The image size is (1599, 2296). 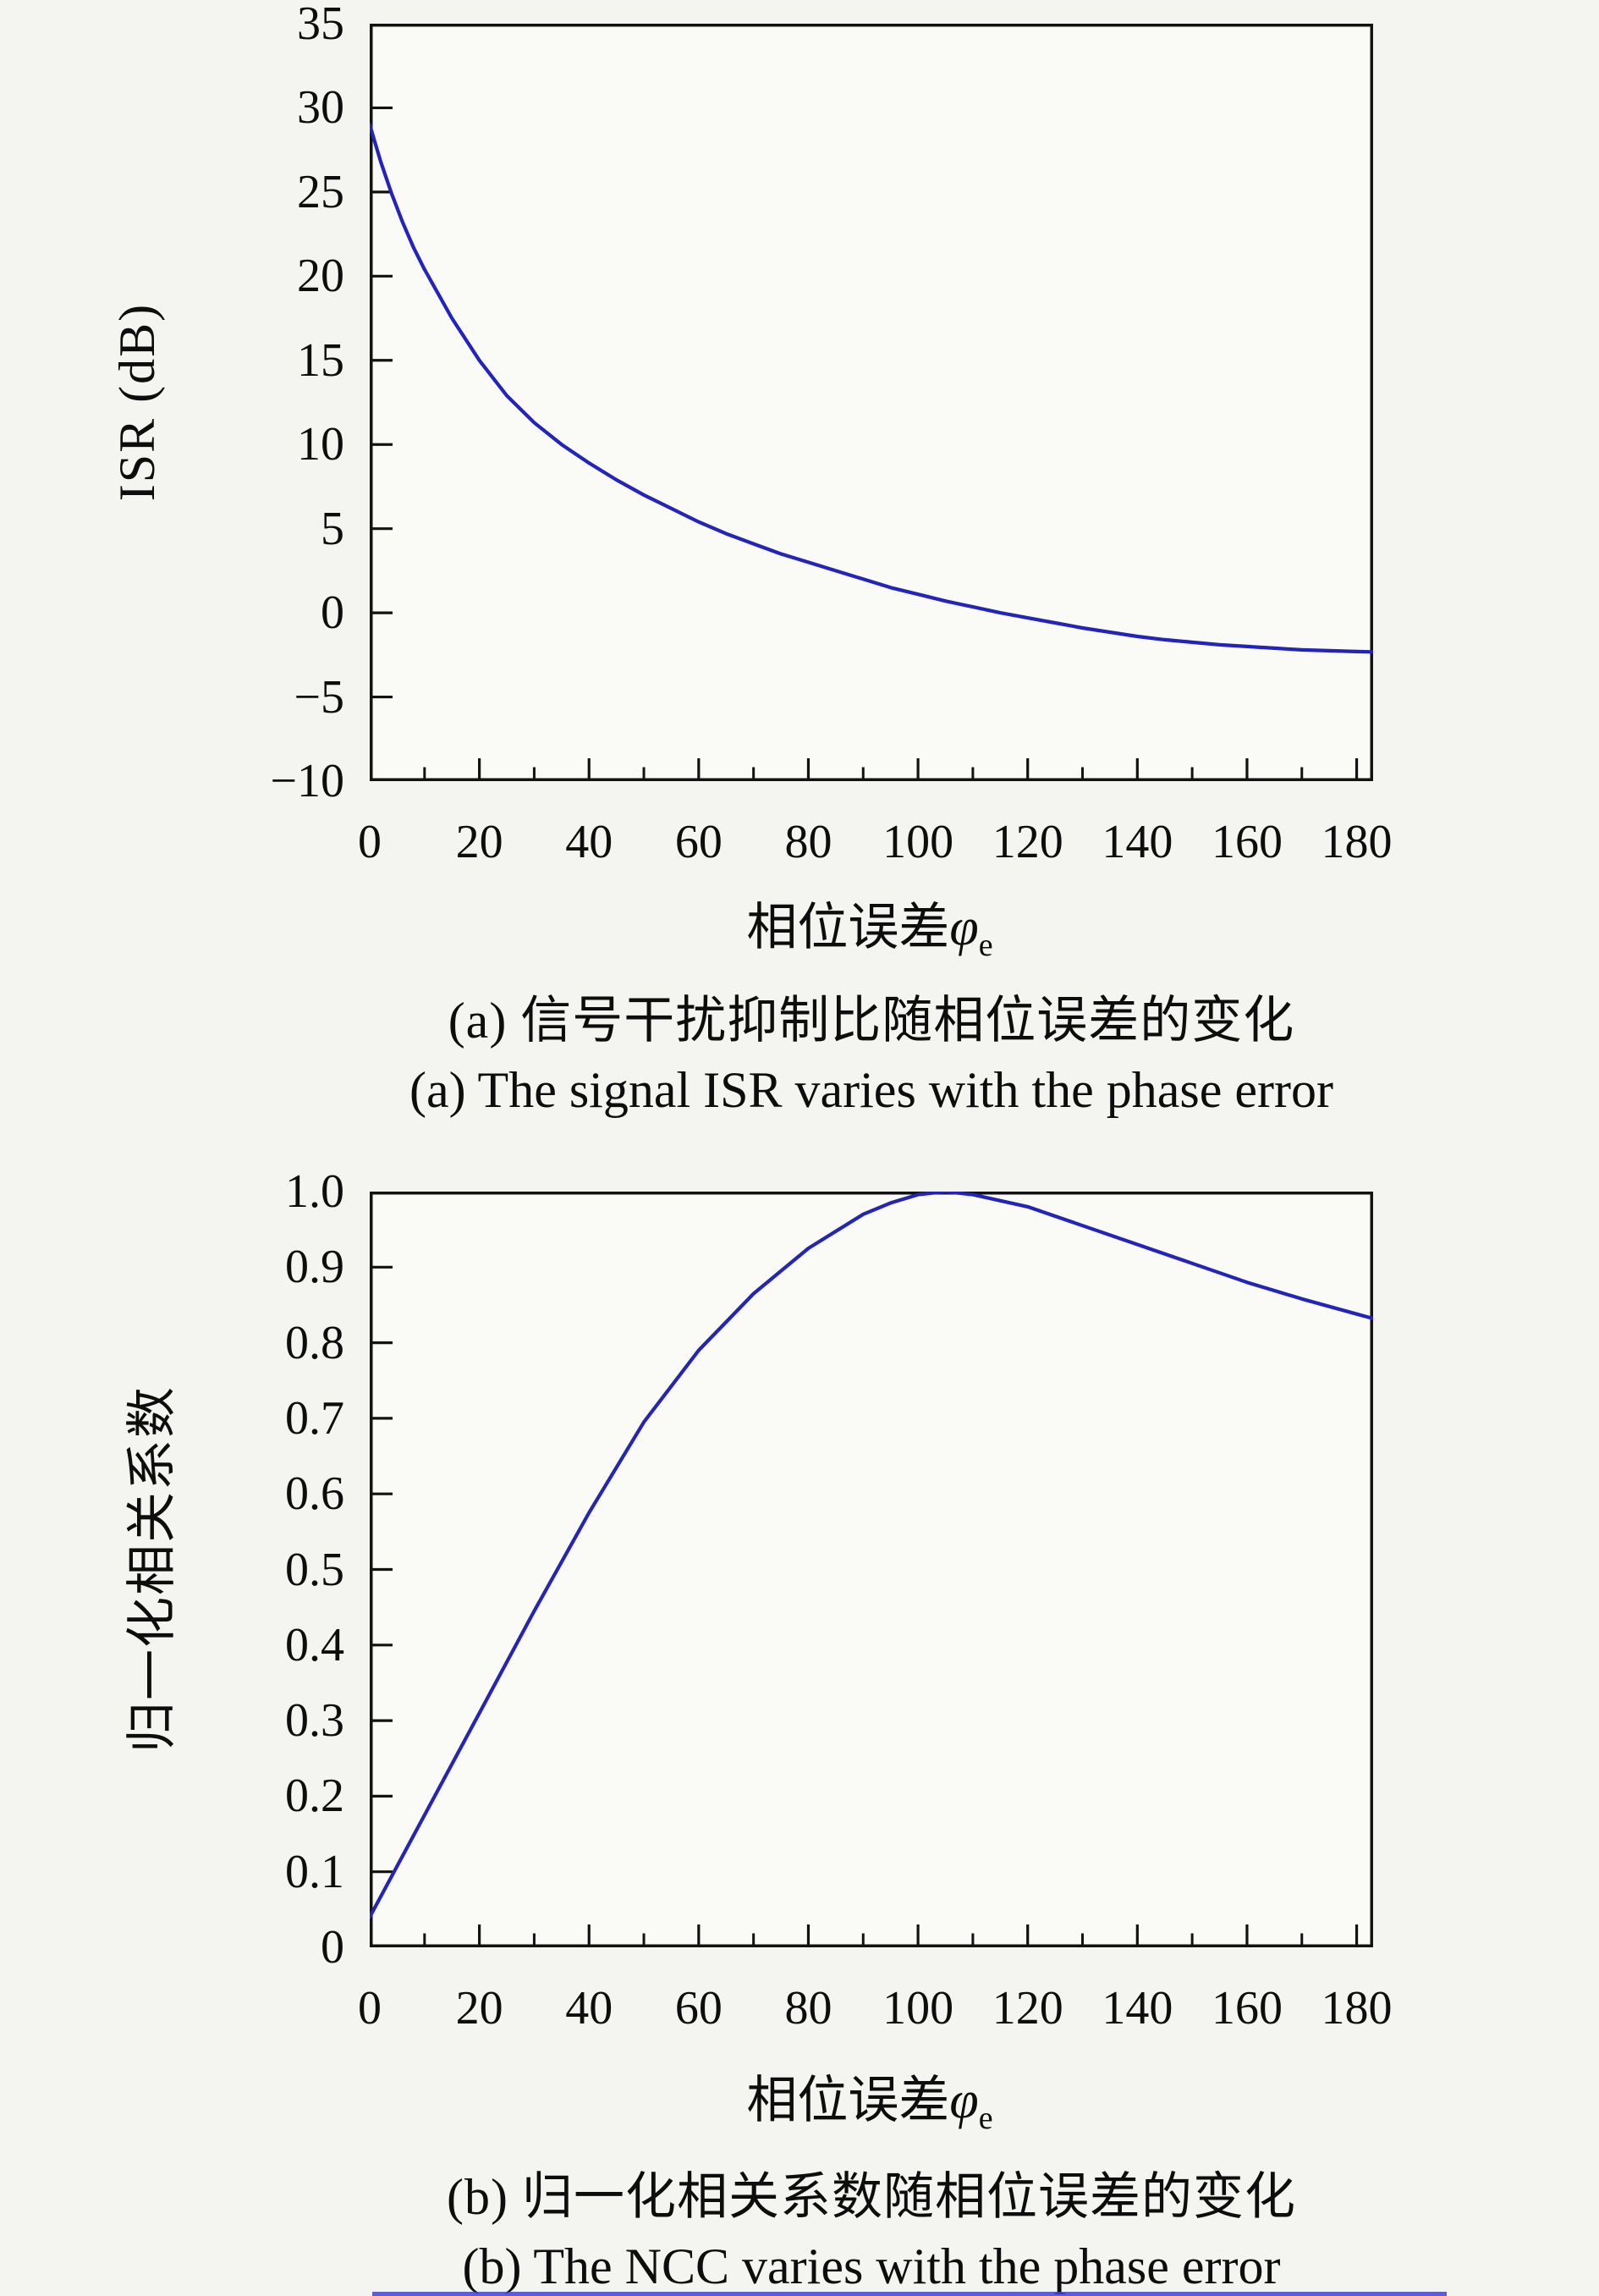 What do you see at coordinates (320, 191) in the screenshot?
I see `y-tick-label: 25` at bounding box center [320, 191].